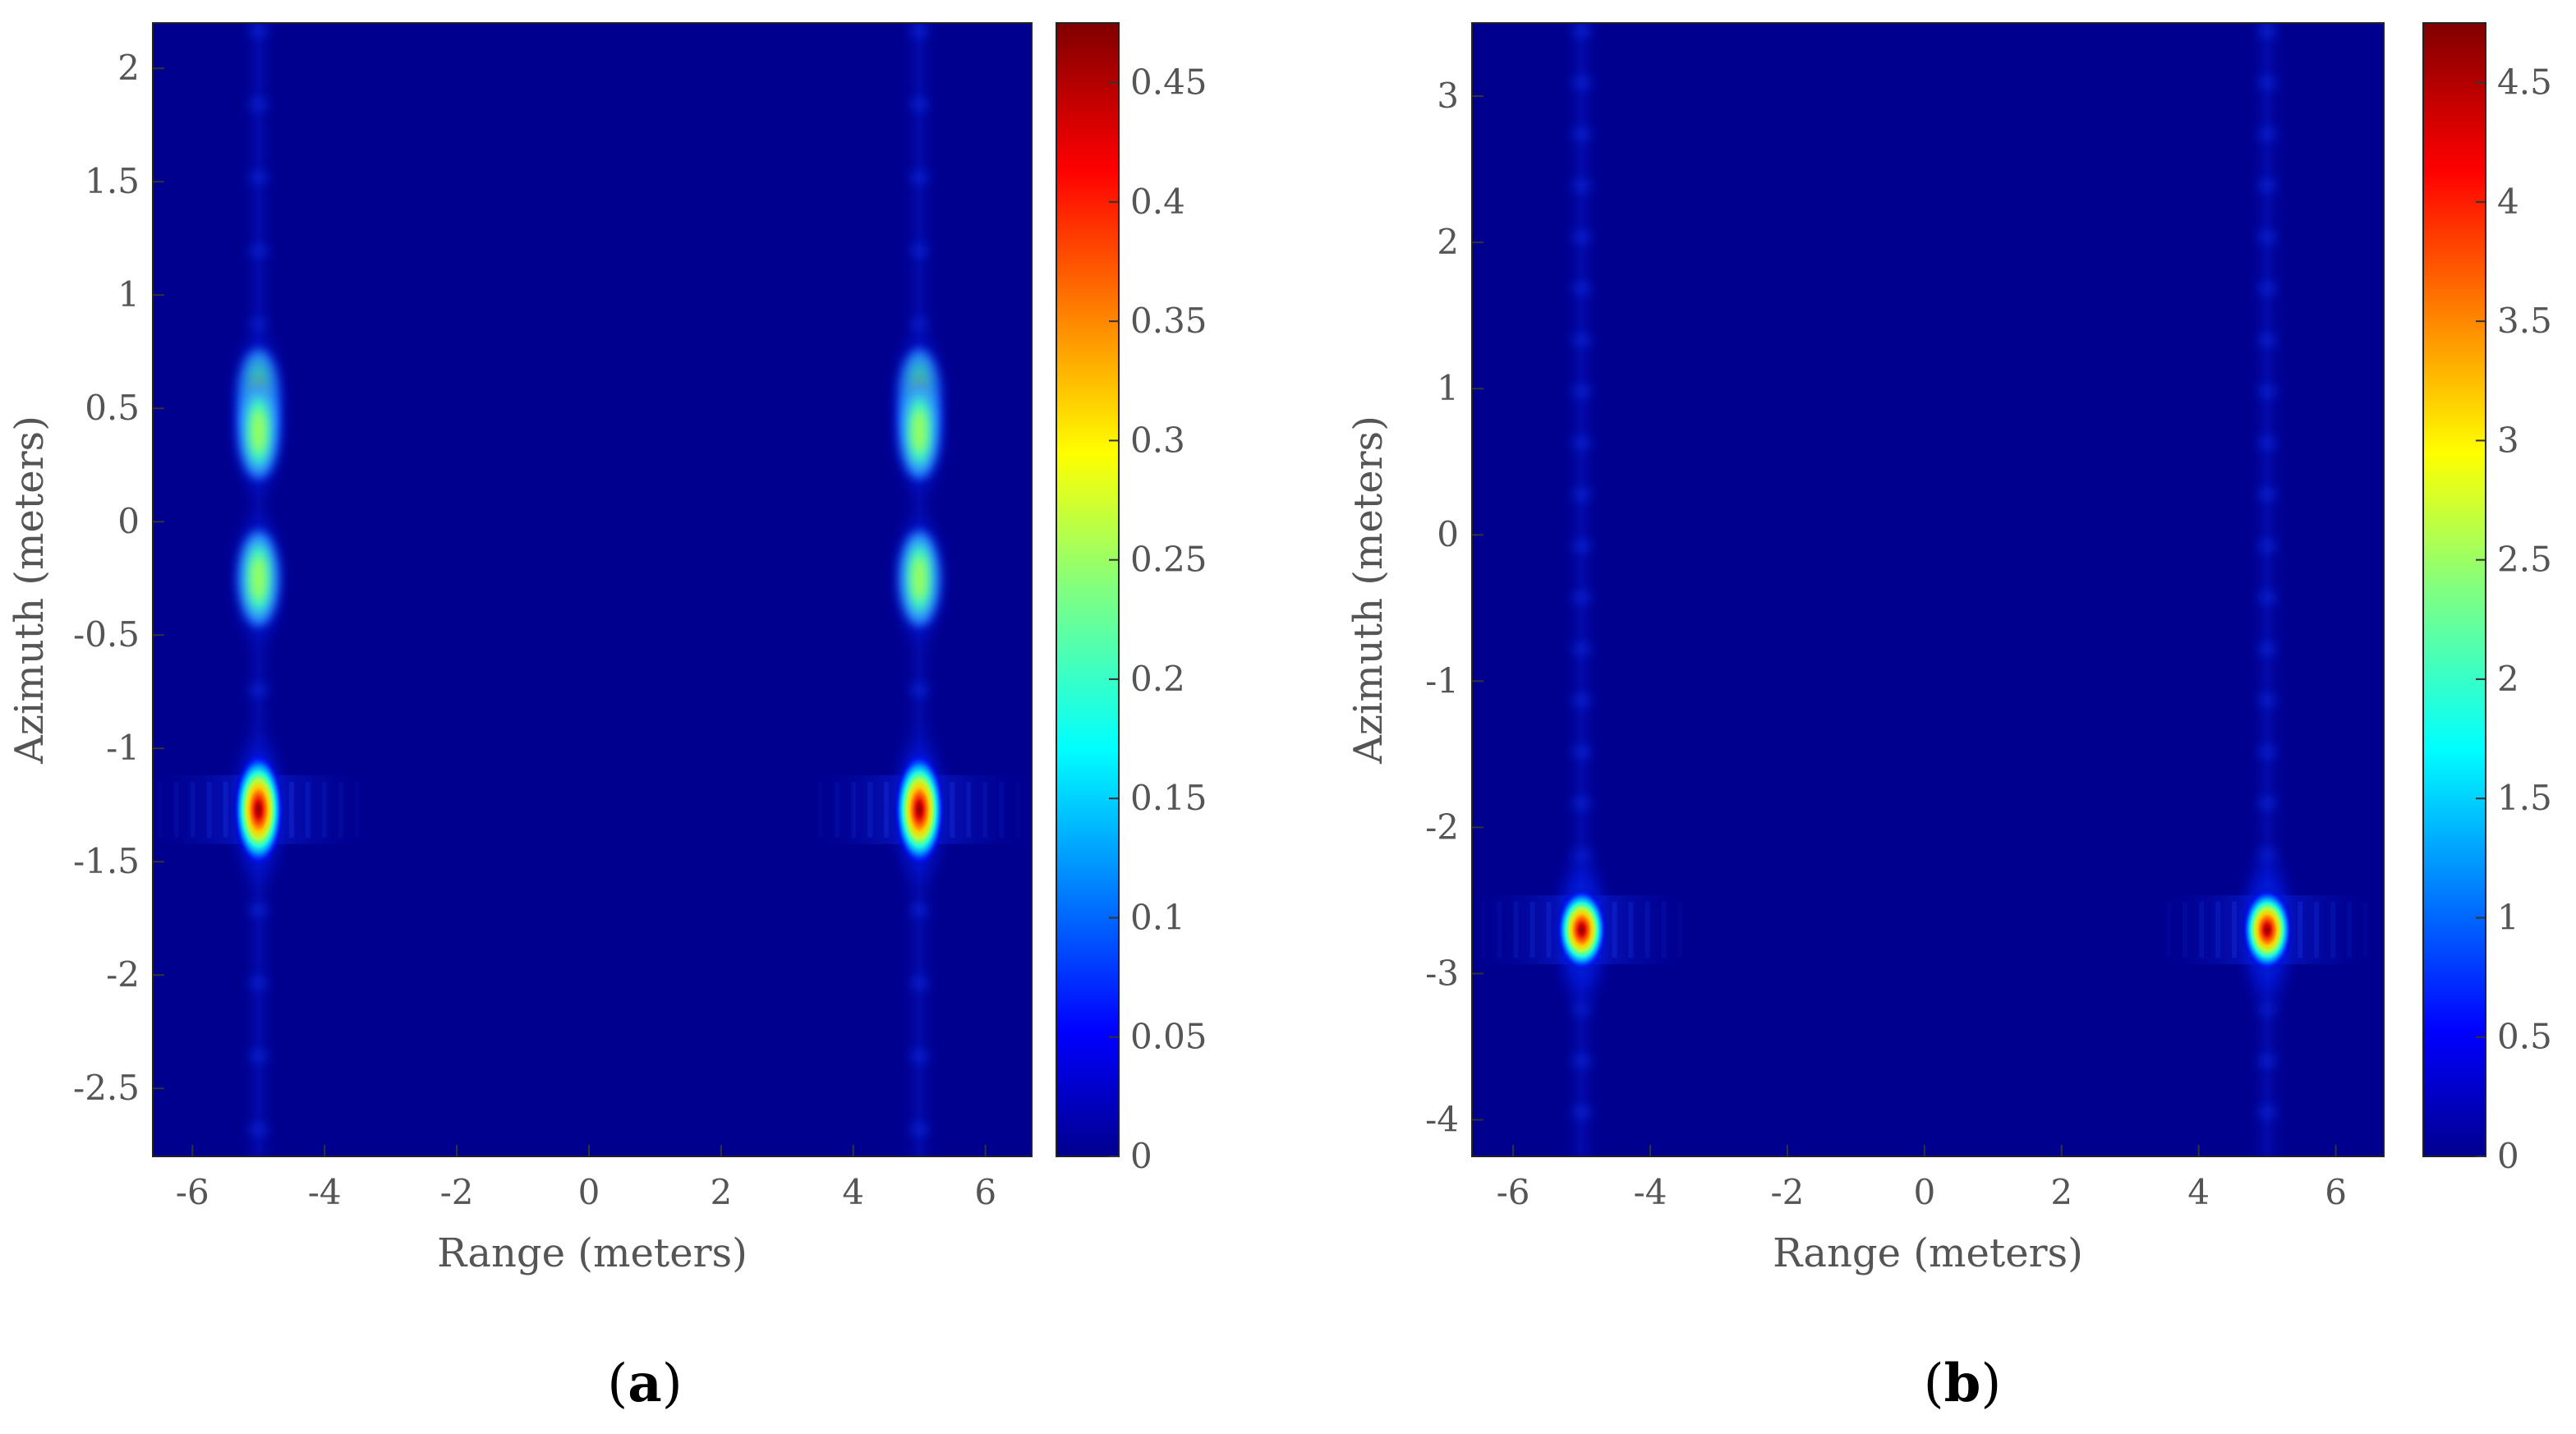 The width and height of the screenshot is (2576, 1434). Describe the element at coordinates (722, 1192) in the screenshot. I see `x-tick-label: 2` at that location.